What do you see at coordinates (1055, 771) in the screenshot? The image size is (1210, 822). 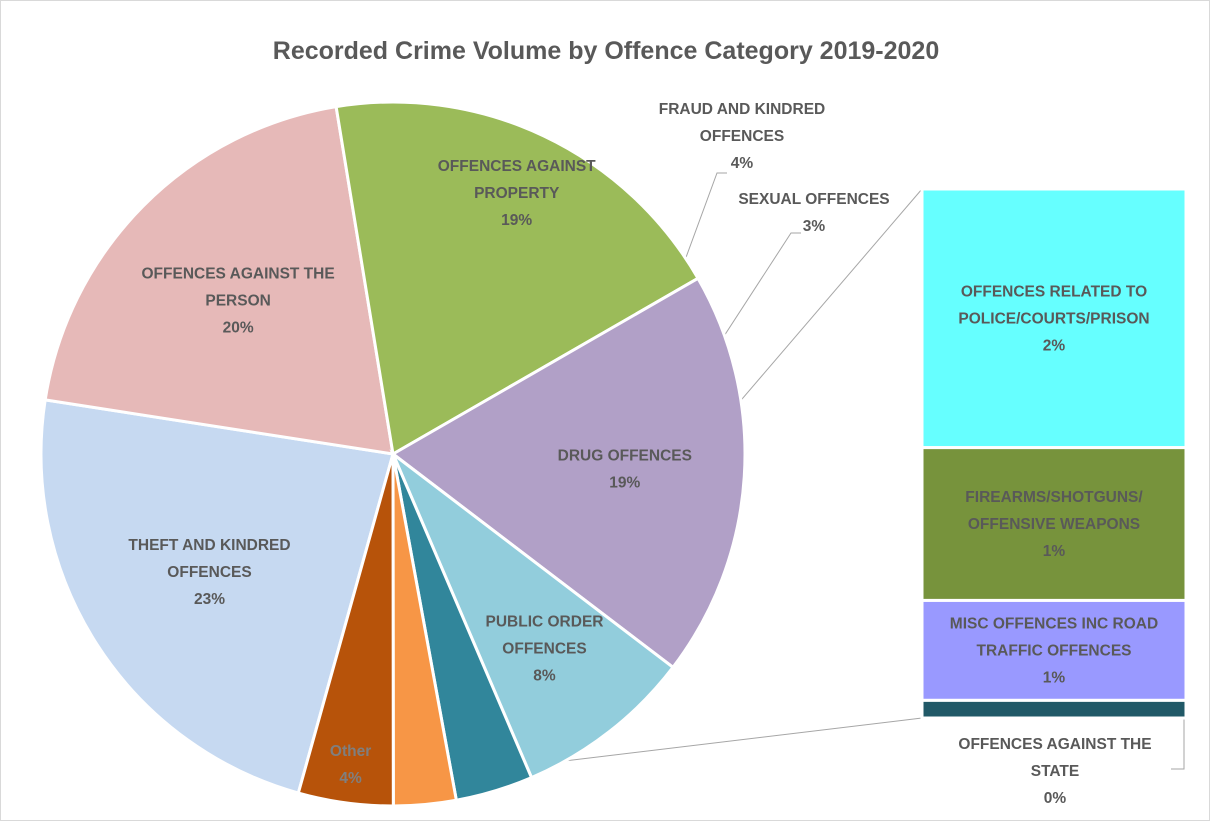 I see `label-offences-against-the-state-text: STATE` at bounding box center [1055, 771].